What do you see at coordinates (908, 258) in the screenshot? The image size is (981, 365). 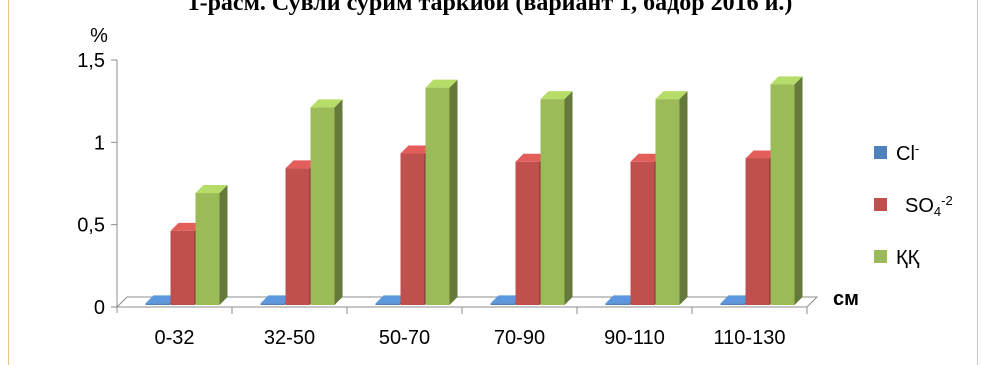 I see `legend-label: ҚҚ` at bounding box center [908, 258].